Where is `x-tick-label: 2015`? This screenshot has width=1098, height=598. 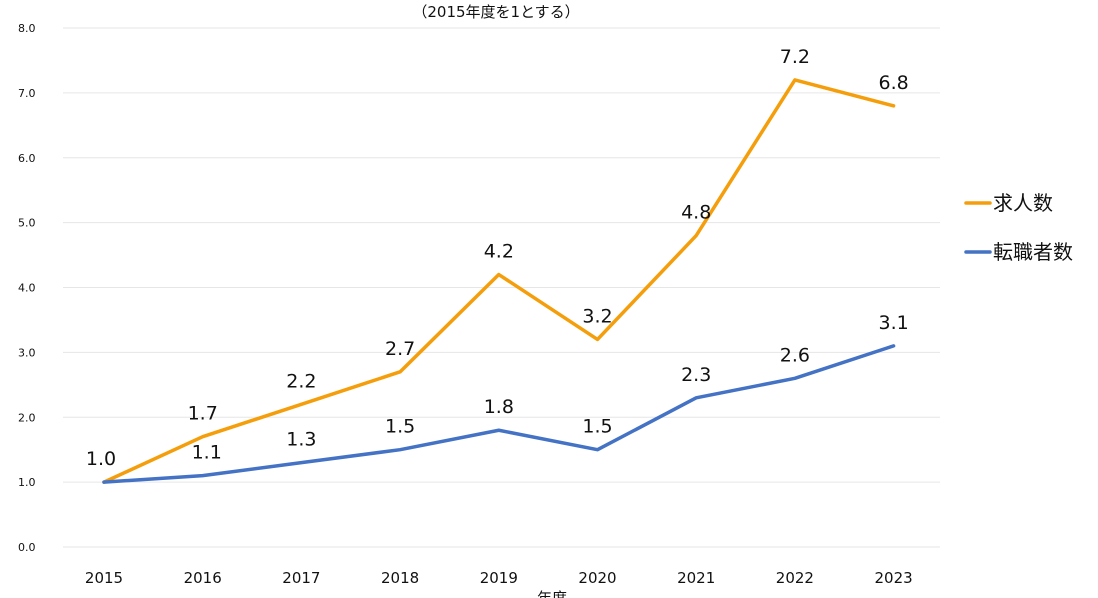
x-tick-label: 2015 is located at coordinates (104, 578).